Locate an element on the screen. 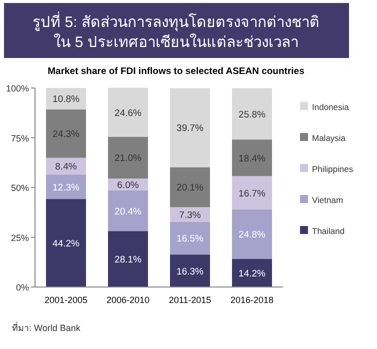  data-label: 12.3% is located at coordinates (66, 188).